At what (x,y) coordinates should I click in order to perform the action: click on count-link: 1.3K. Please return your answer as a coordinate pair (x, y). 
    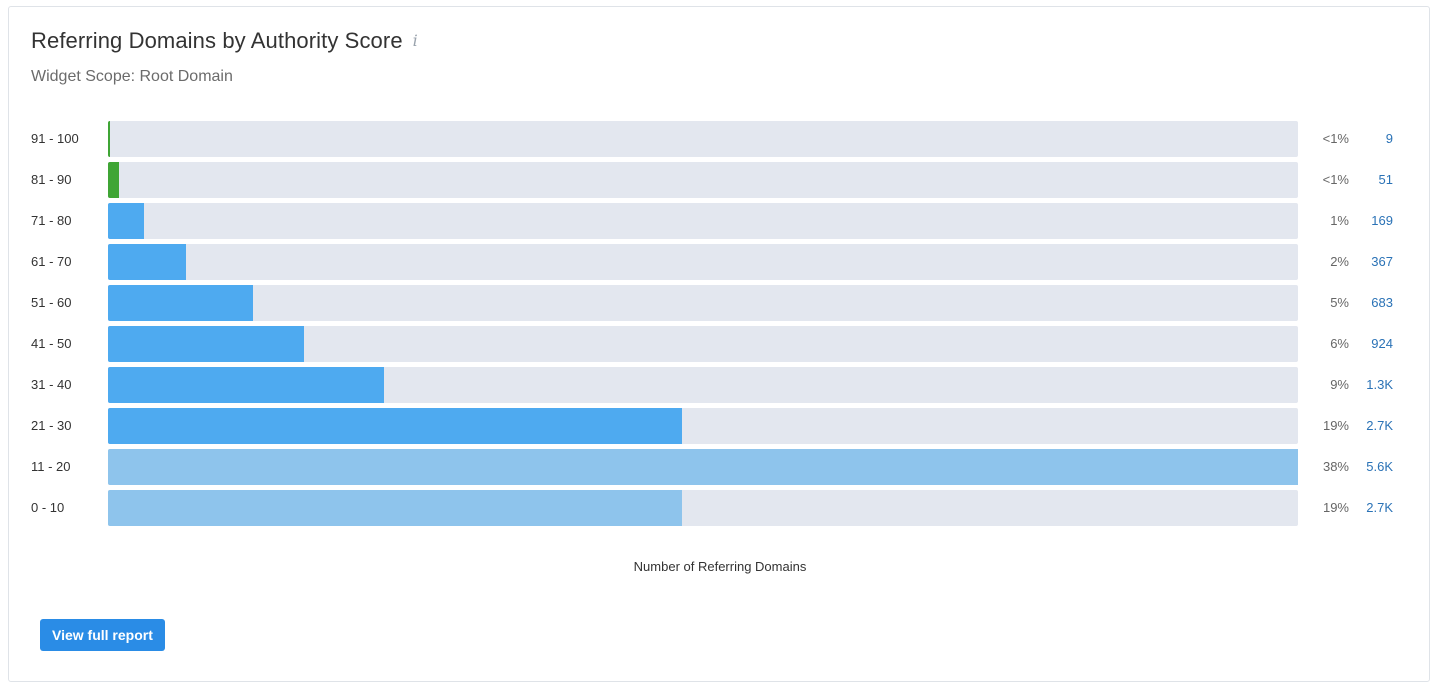
    Looking at the image, I should click on (1379, 384).